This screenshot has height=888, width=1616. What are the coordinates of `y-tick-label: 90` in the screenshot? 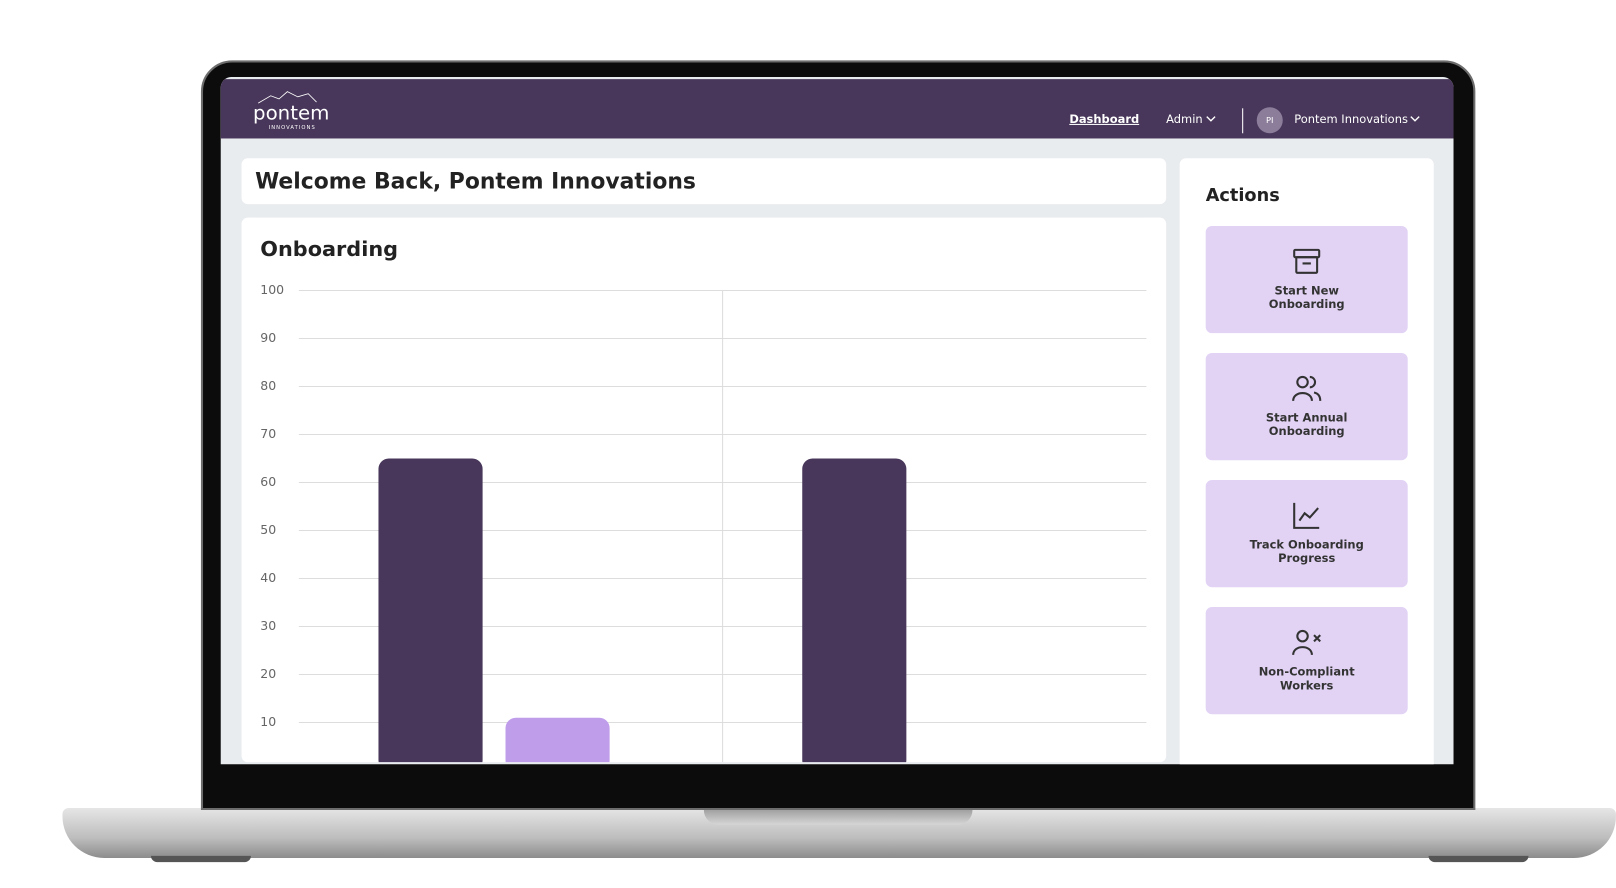 It's located at (268, 337).